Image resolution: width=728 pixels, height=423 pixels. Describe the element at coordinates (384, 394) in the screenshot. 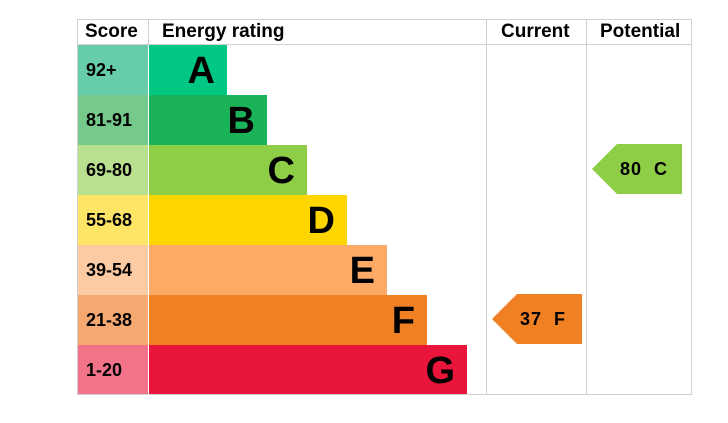

I see `grid-bottom-line` at that location.